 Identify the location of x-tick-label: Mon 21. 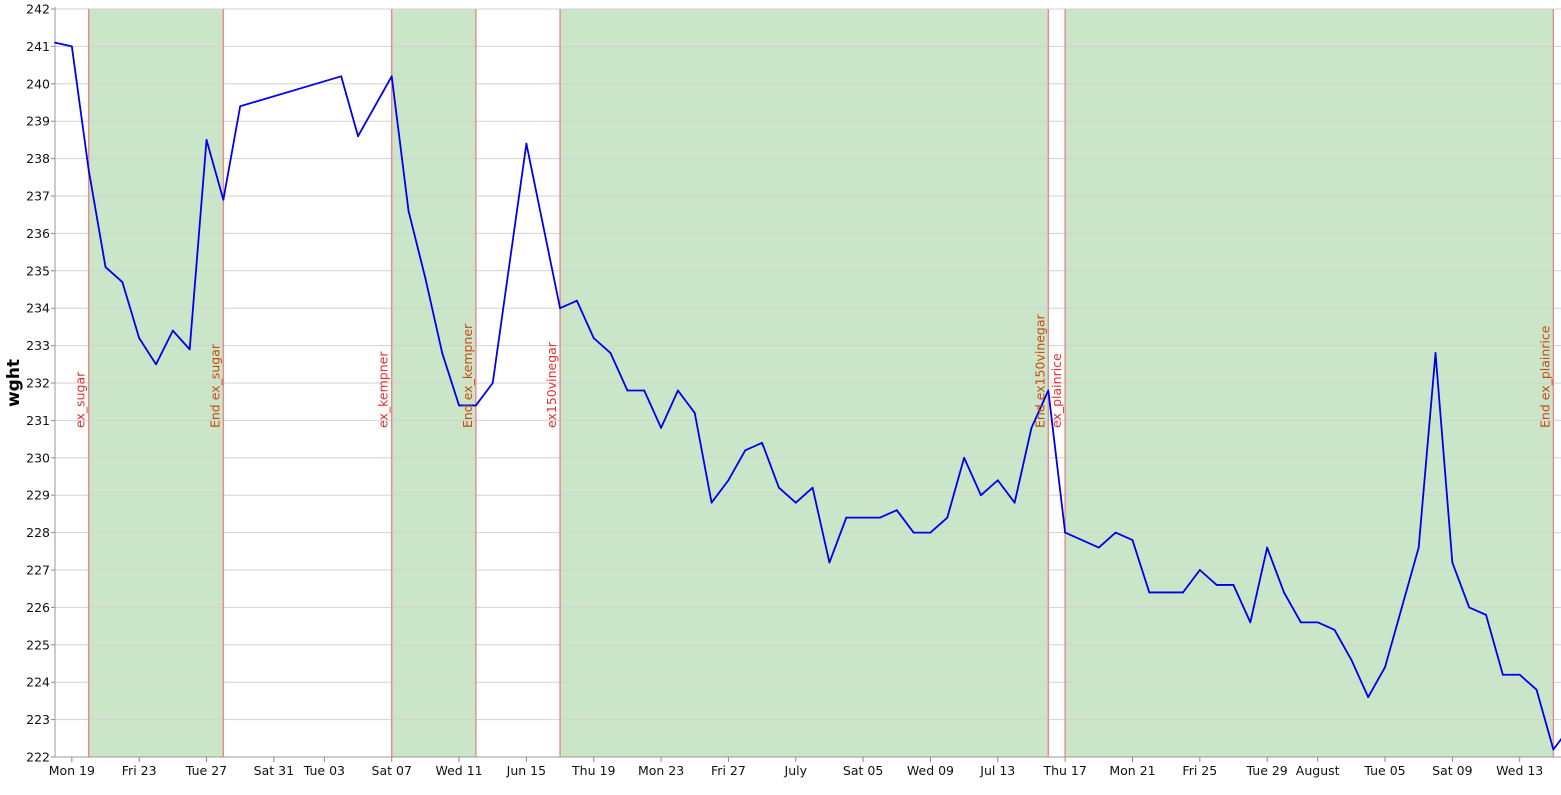
(1132, 770).